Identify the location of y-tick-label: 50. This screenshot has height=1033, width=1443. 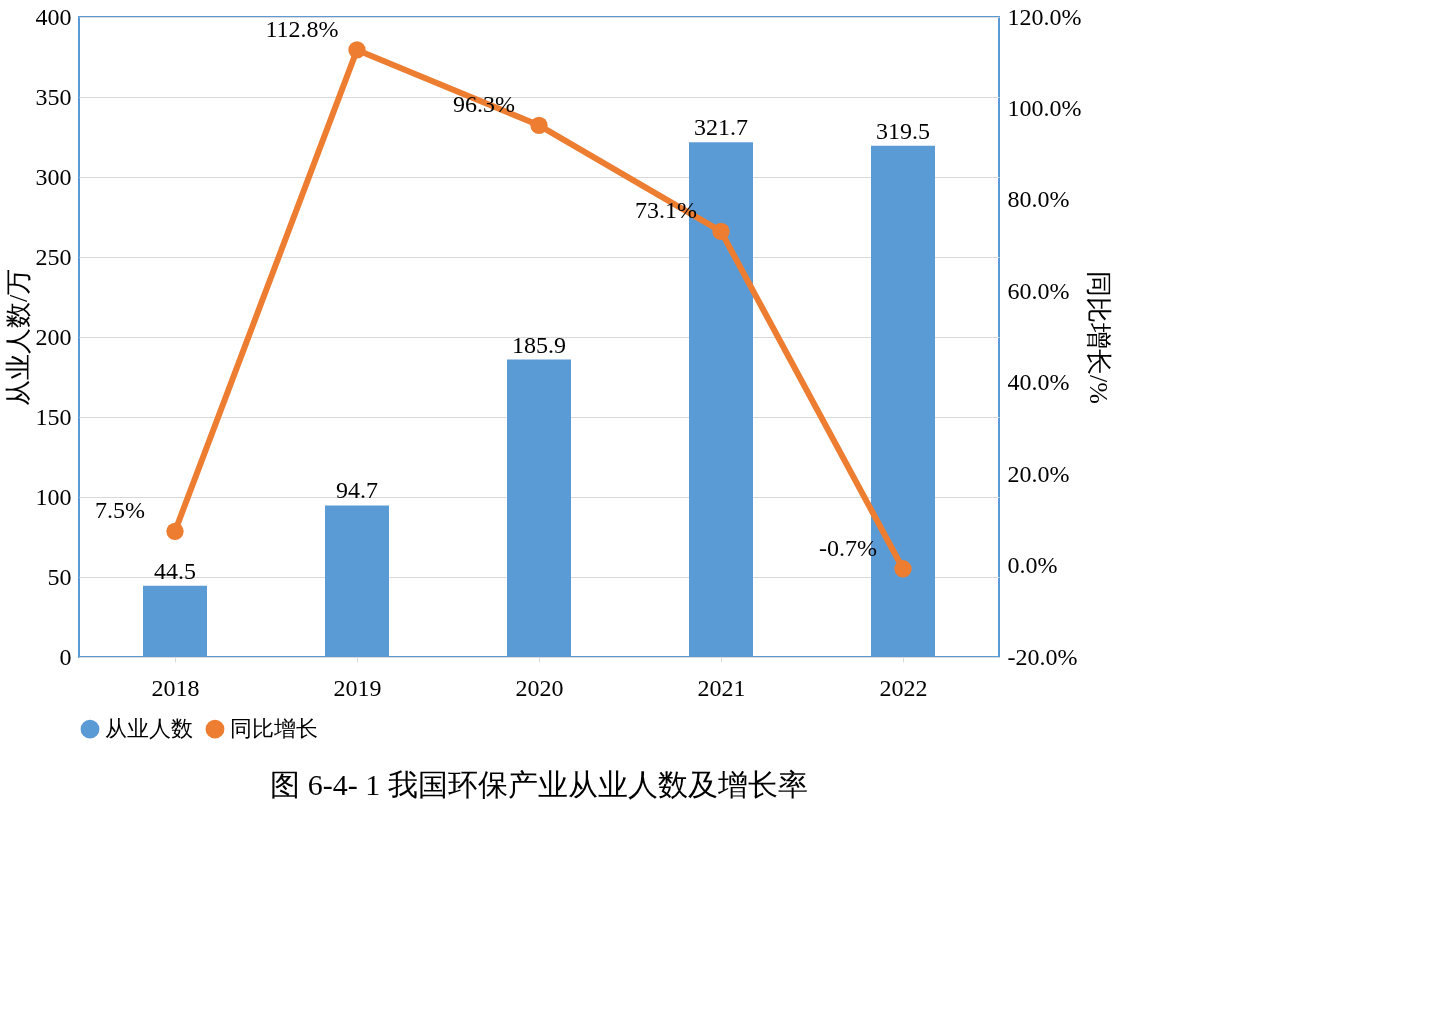
(59, 576).